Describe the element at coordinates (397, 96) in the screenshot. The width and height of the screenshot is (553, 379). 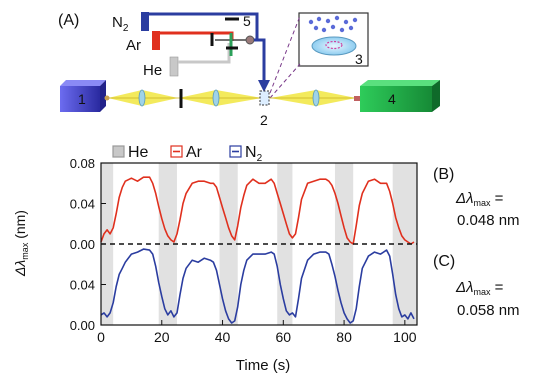
I see `detector: 4` at that location.